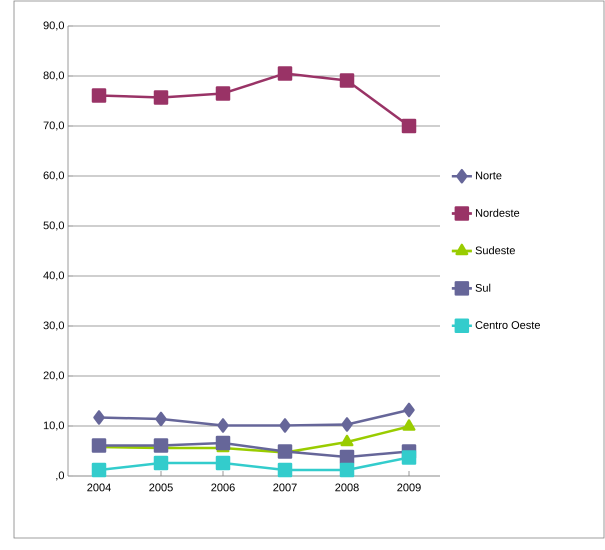 The width and height of the screenshot is (605, 550). Describe the element at coordinates (54, 176) in the screenshot. I see `y-tick-label: 60,0` at that location.